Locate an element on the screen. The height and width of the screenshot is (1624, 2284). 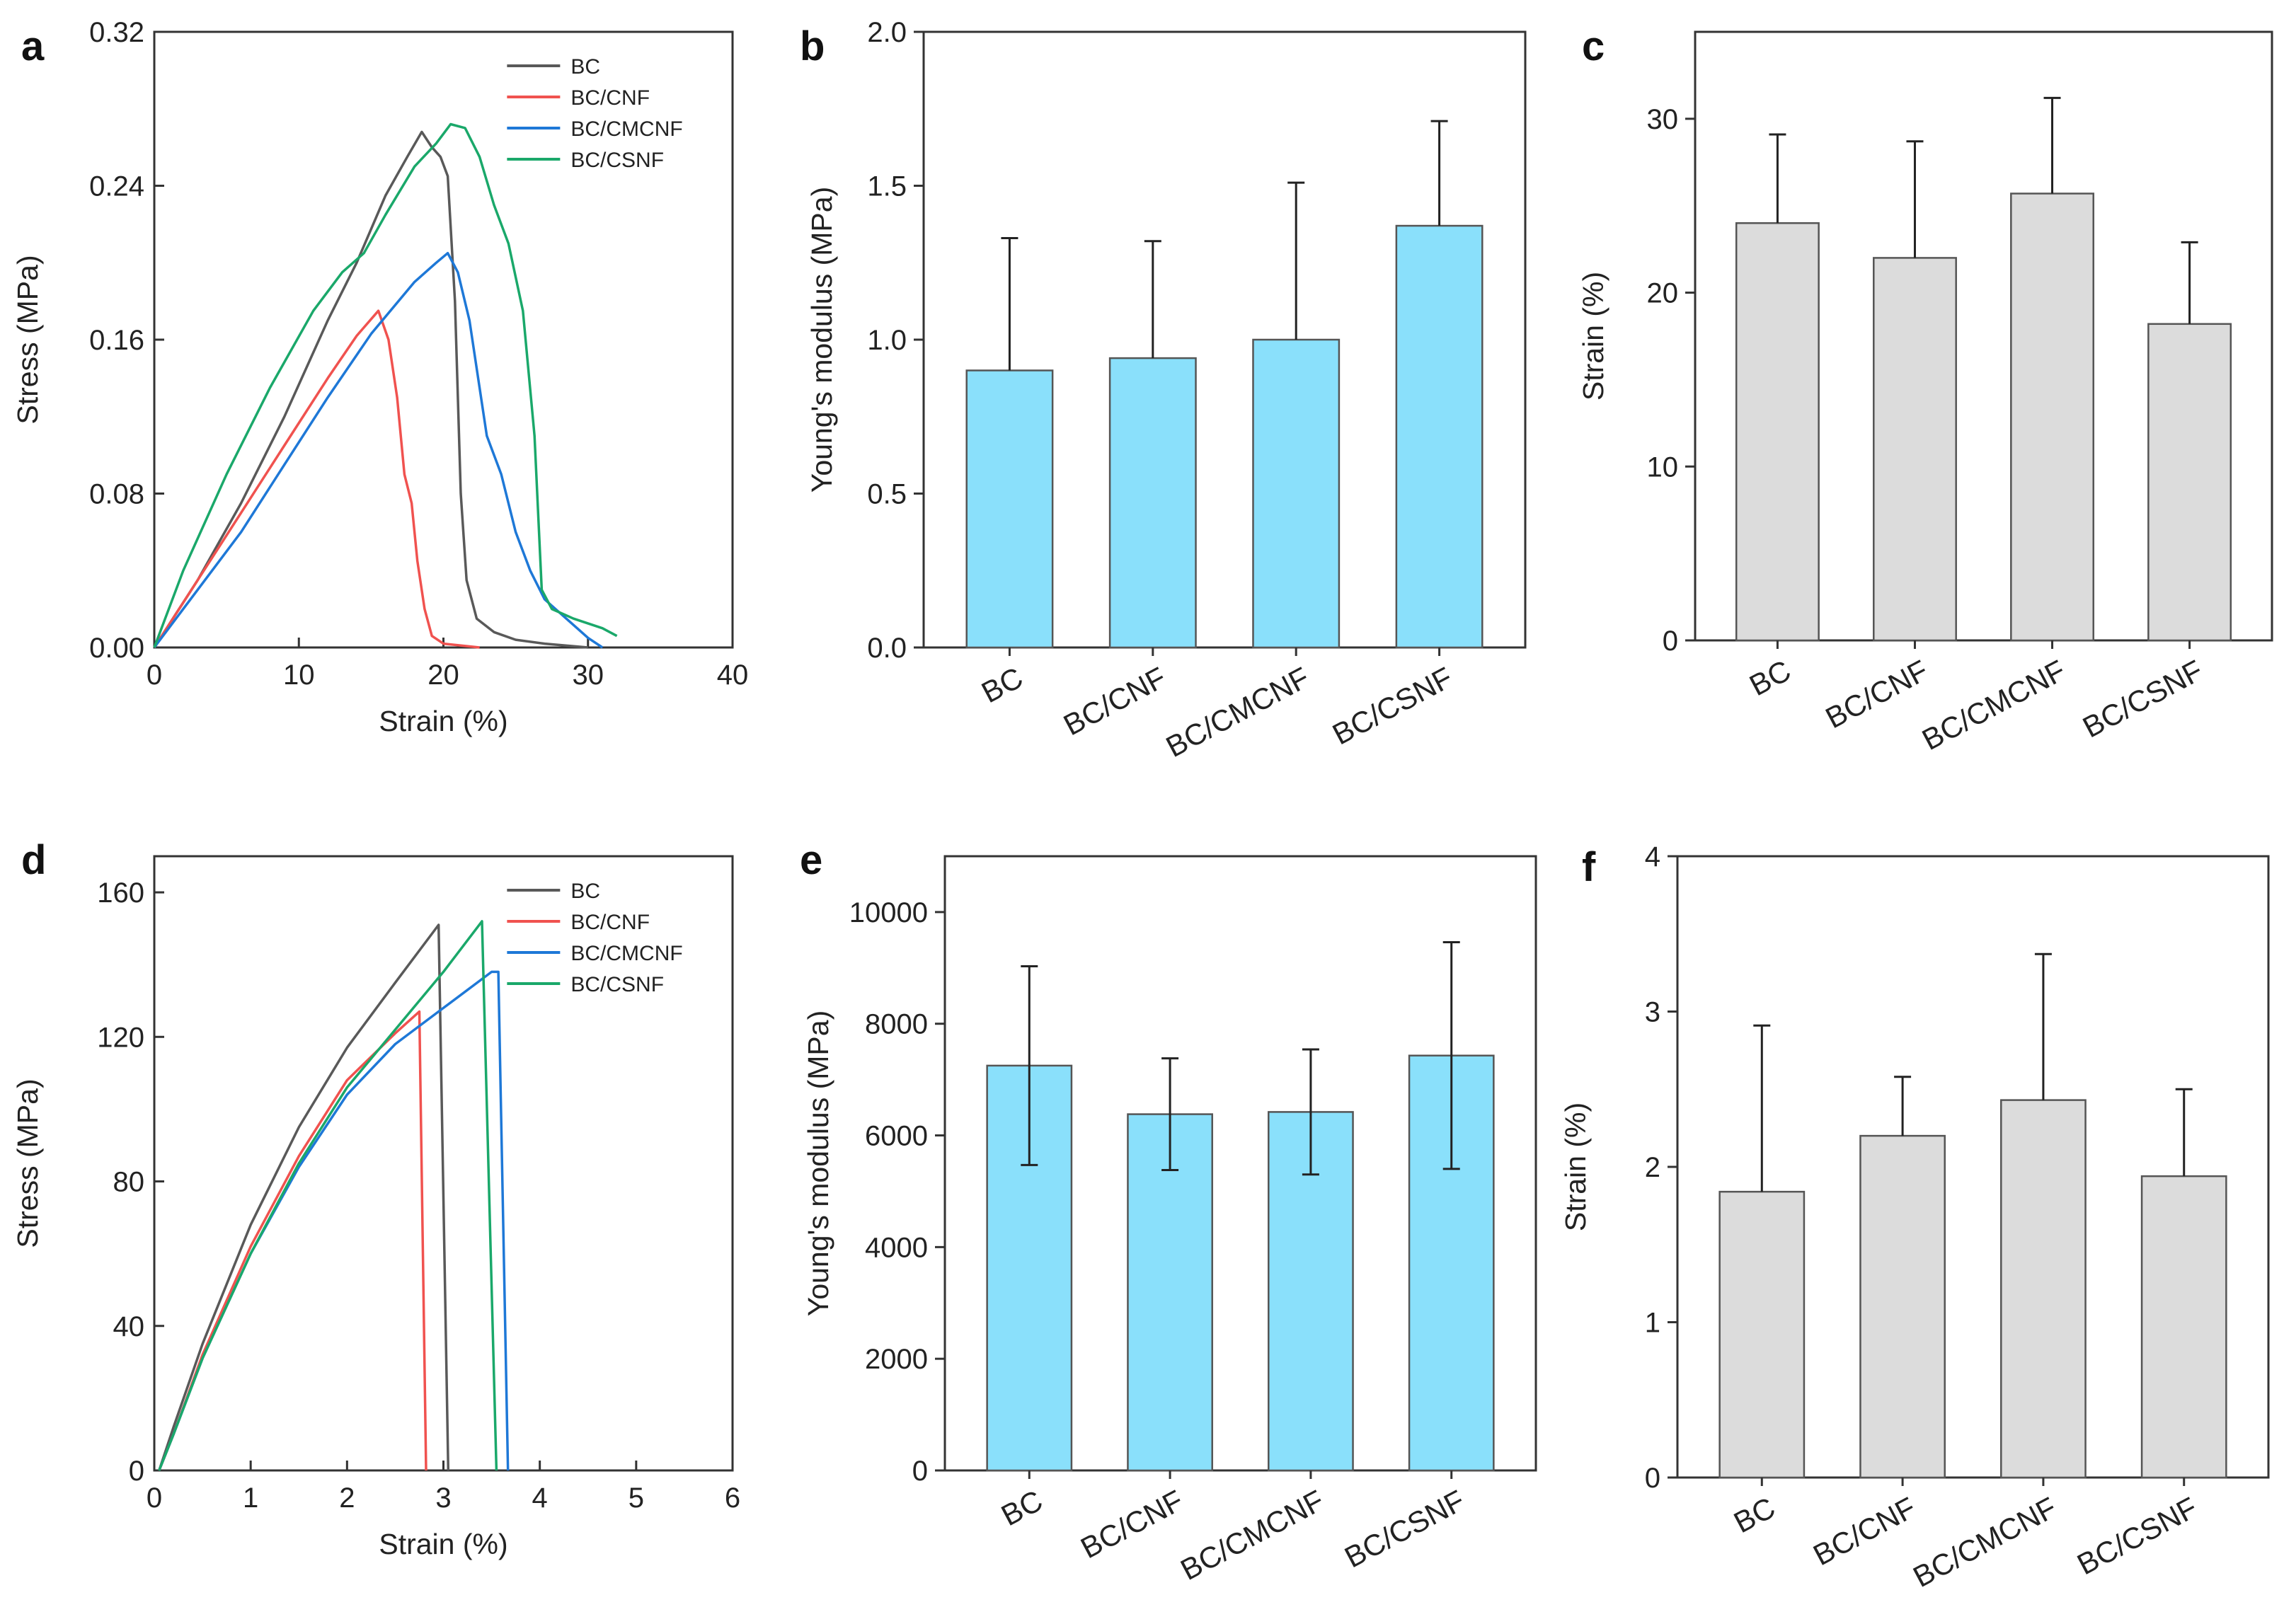
panel-label: b is located at coordinates (812, 46).